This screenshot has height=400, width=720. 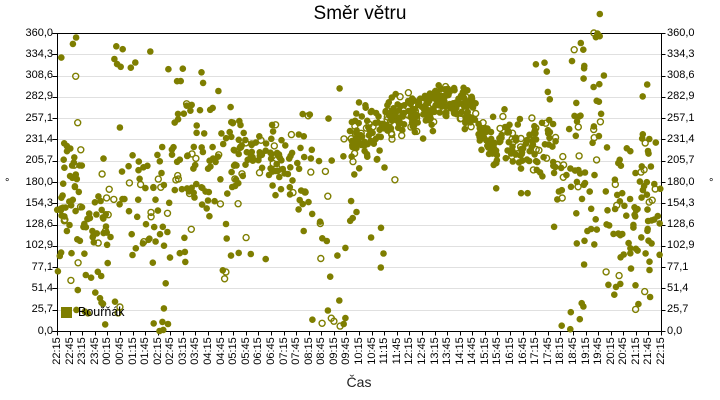 What do you see at coordinates (681, 245) in the screenshot?
I see `y-tick-label: 102,9` at bounding box center [681, 245].